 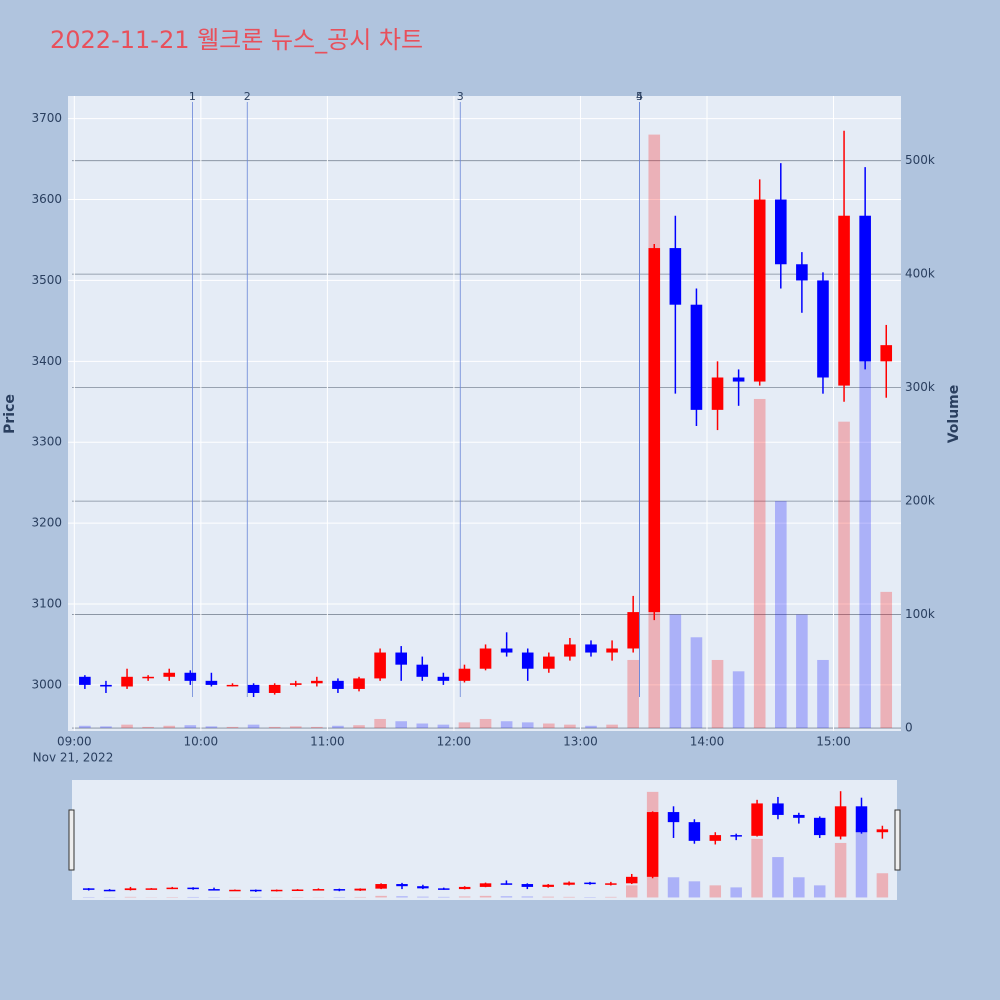 What do you see at coordinates (46, 361) in the screenshot?
I see `y-tick-label: 3400` at bounding box center [46, 361].